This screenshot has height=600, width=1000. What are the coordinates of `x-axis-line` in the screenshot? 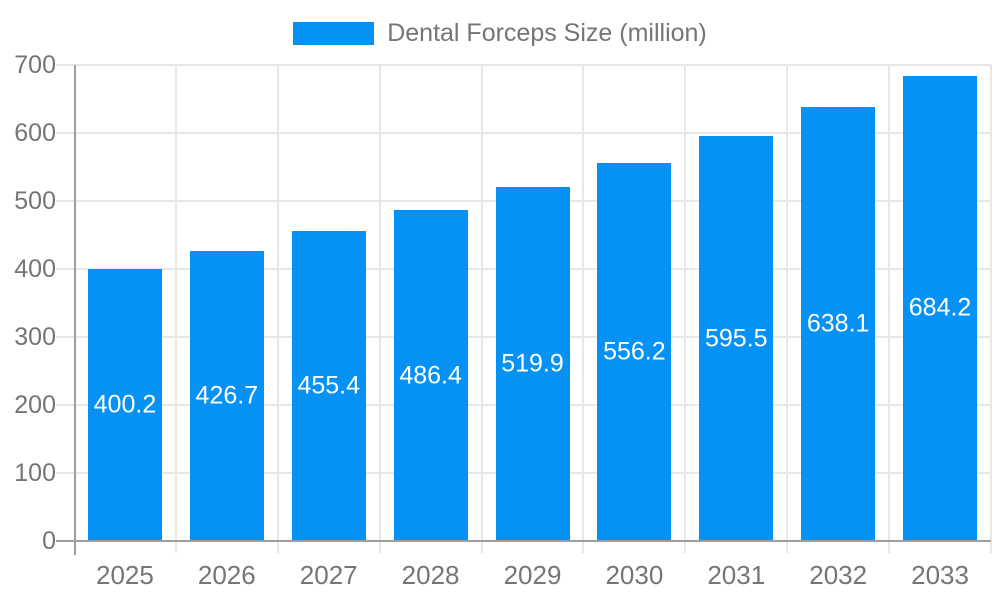 It's located at (523, 541).